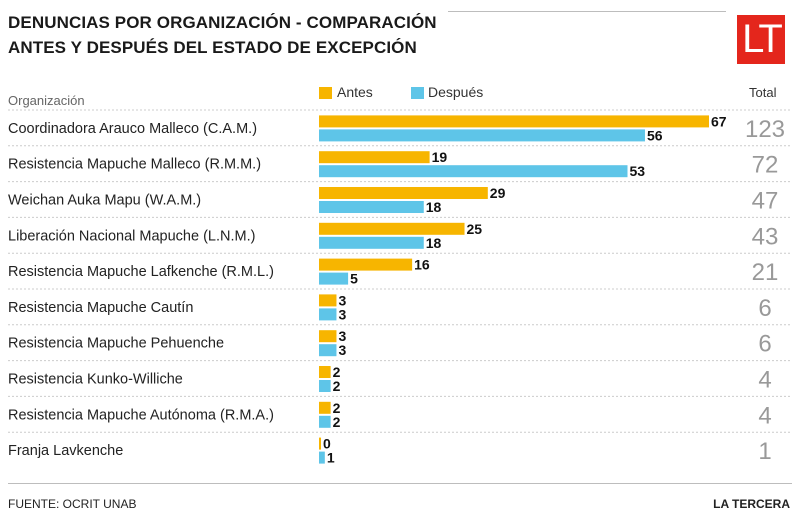  Describe the element at coordinates (475, 229) in the screenshot. I see `value-label-antes: 25` at that location.